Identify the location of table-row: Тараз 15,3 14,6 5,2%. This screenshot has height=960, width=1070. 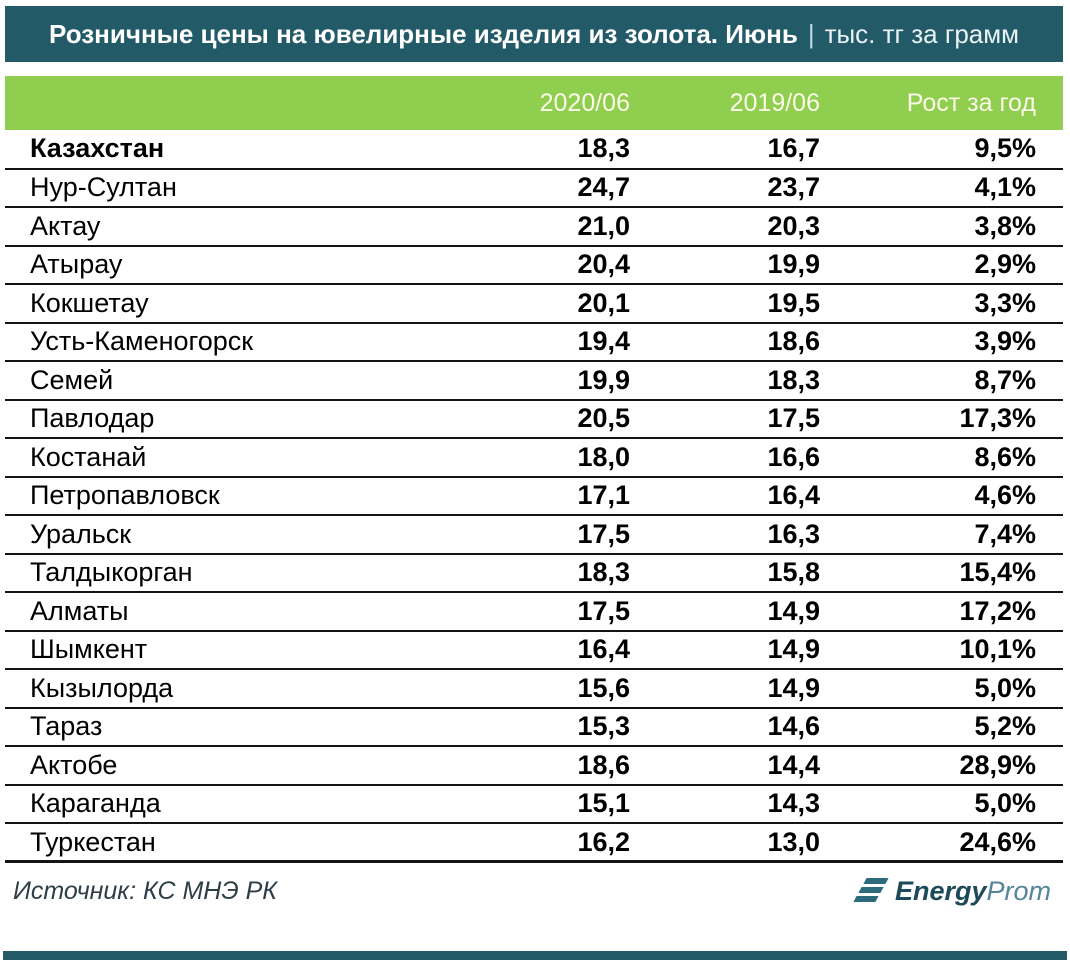
(534, 727).